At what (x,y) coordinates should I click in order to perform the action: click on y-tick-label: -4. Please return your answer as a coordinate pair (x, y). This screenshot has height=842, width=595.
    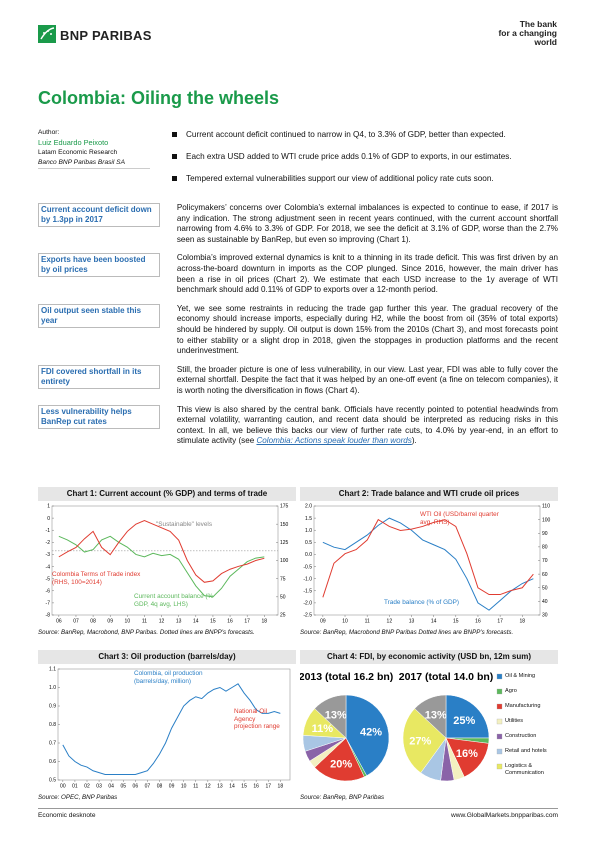
    Looking at the image, I should click on (48, 567).